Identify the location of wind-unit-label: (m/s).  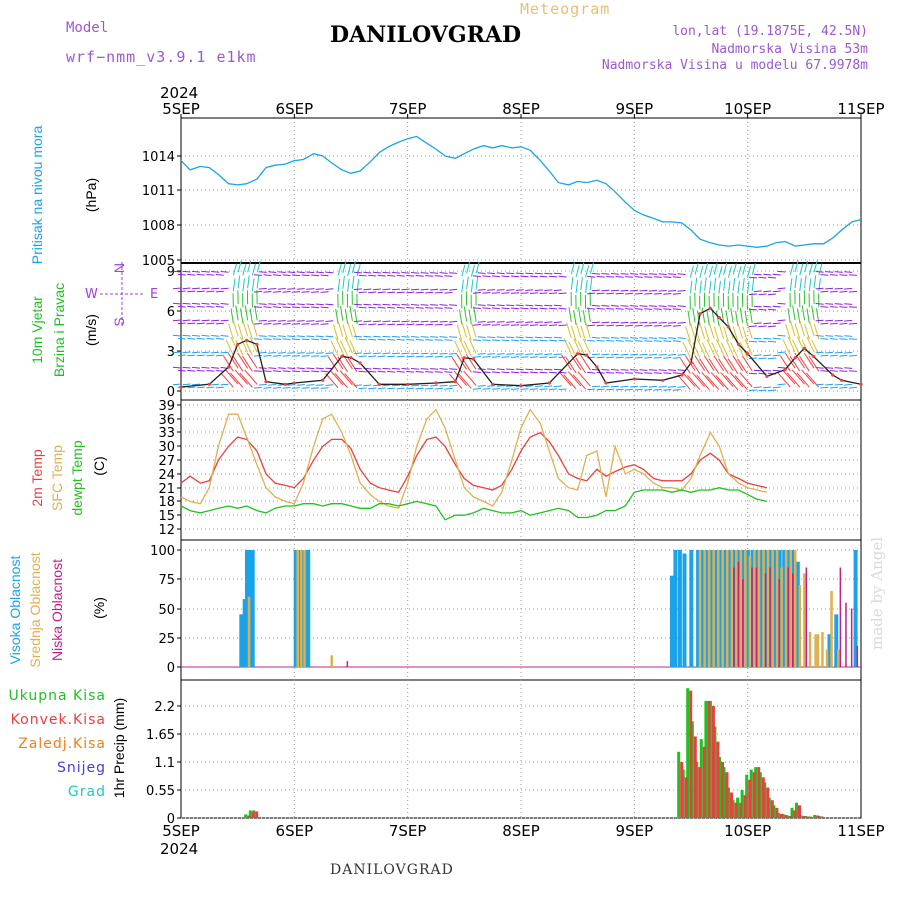
(91, 330).